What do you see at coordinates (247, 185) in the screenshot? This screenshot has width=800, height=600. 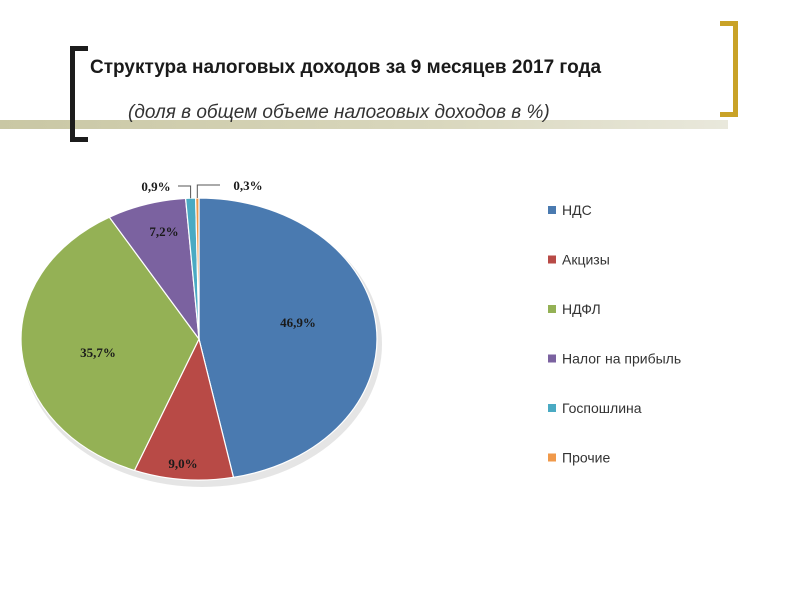 I see `pie-label-6: 0,3%` at bounding box center [247, 185].